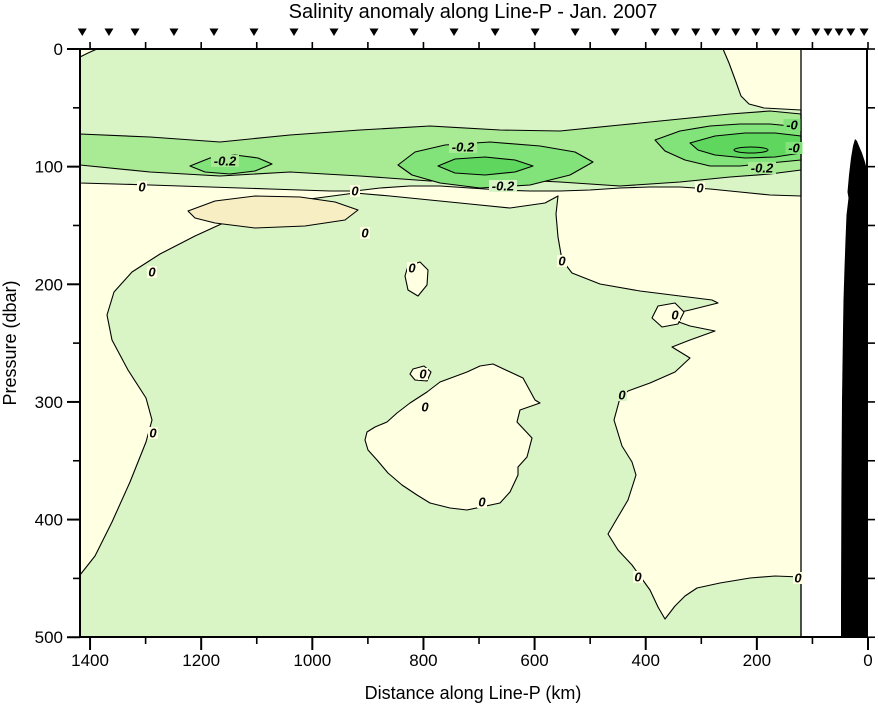  I want to click on band-innermost-contour, so click(751, 150).